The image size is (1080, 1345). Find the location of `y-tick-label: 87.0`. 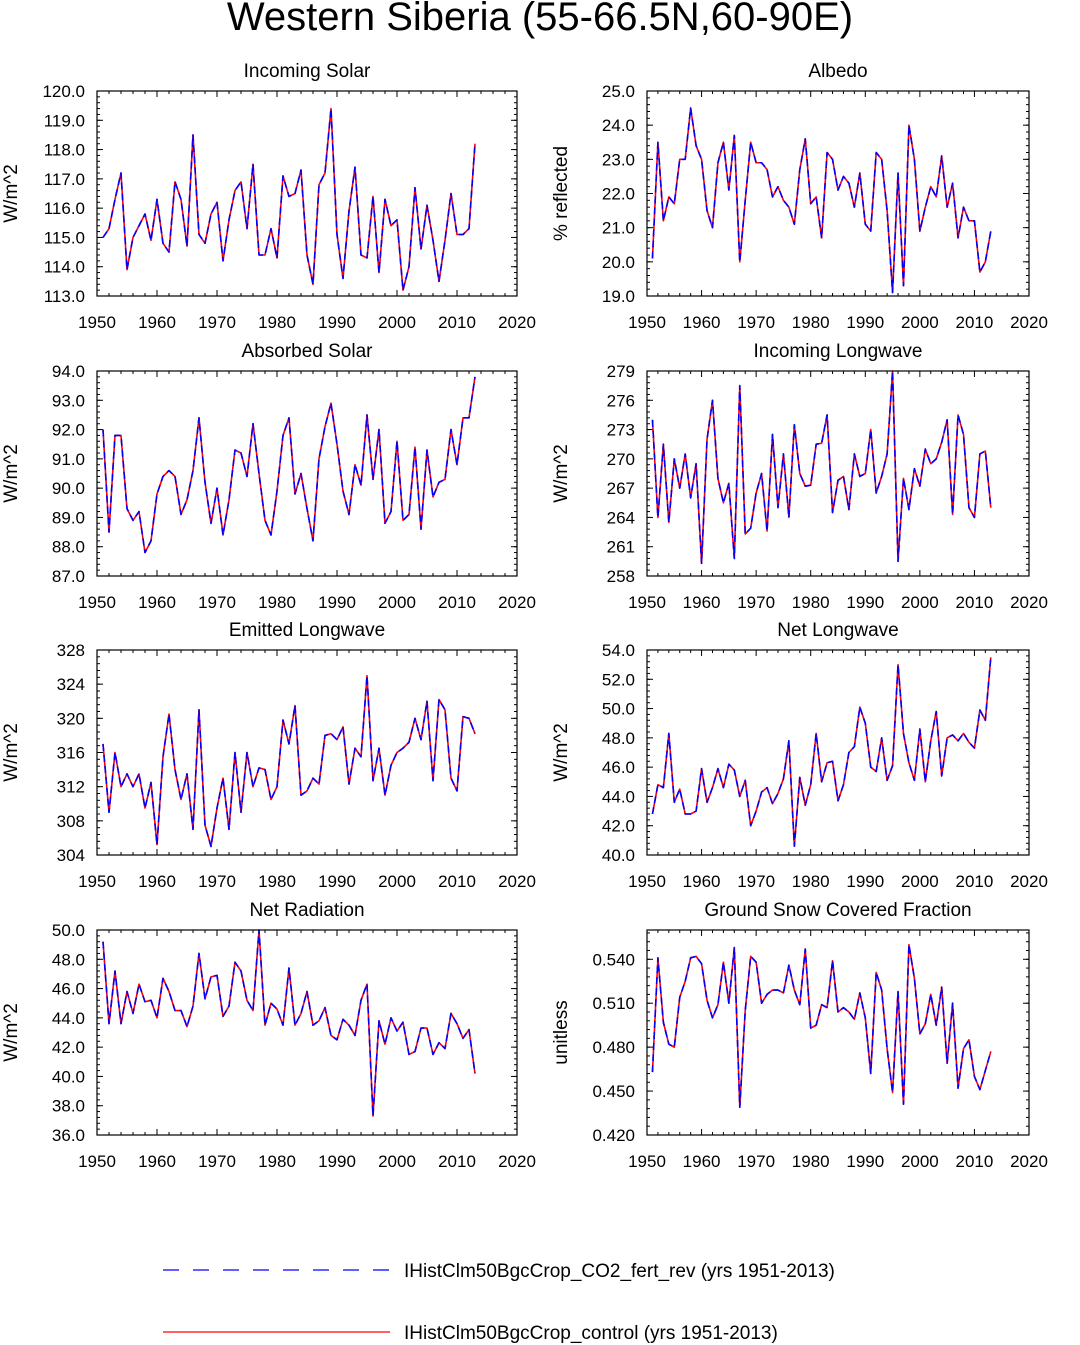

y-tick-label: 87.0 is located at coordinates (68, 576).